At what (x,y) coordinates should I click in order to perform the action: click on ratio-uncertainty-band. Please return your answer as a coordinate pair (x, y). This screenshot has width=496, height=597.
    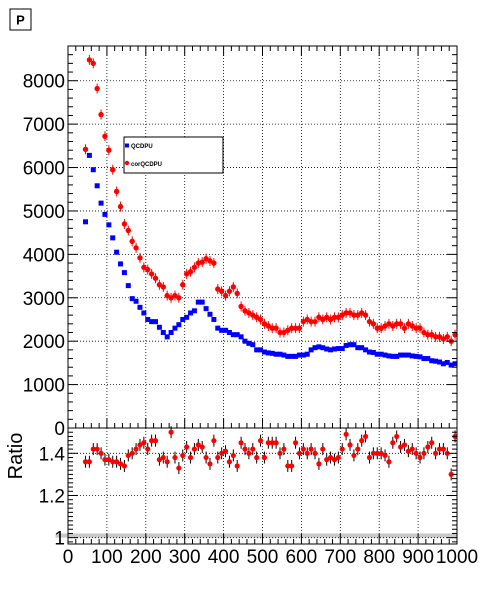
    Looking at the image, I should click on (256, 535).